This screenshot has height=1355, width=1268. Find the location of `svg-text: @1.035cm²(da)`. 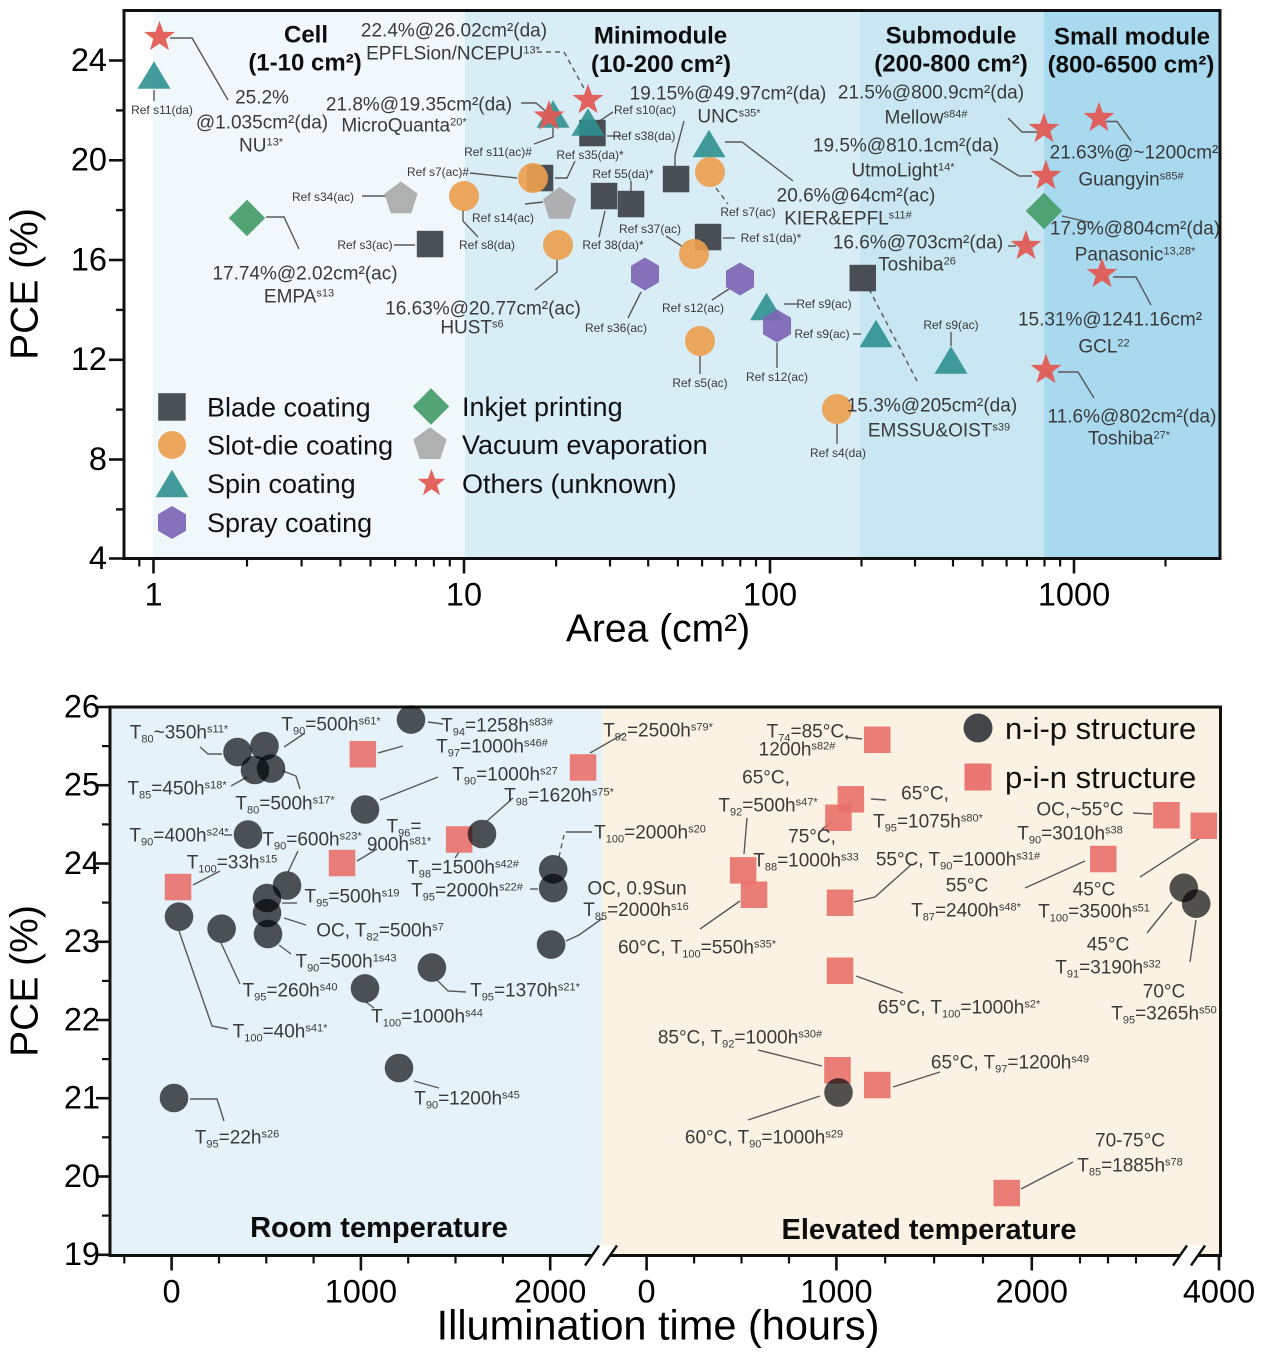

svg-text: @1.035cm²(da) is located at coordinates (262, 123).